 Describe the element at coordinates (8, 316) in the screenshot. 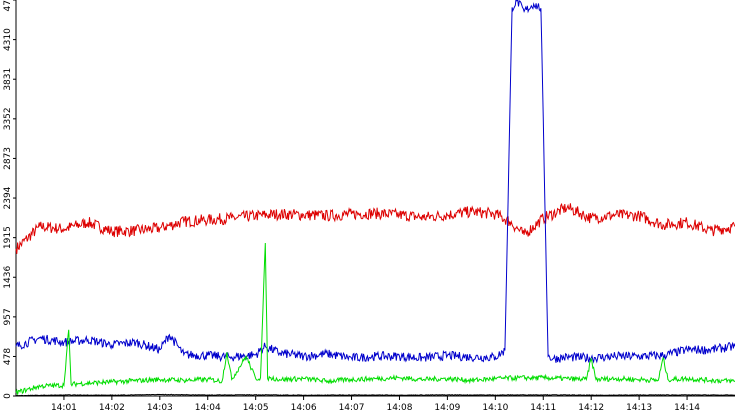

I see `y-tick-label: 957` at that location.